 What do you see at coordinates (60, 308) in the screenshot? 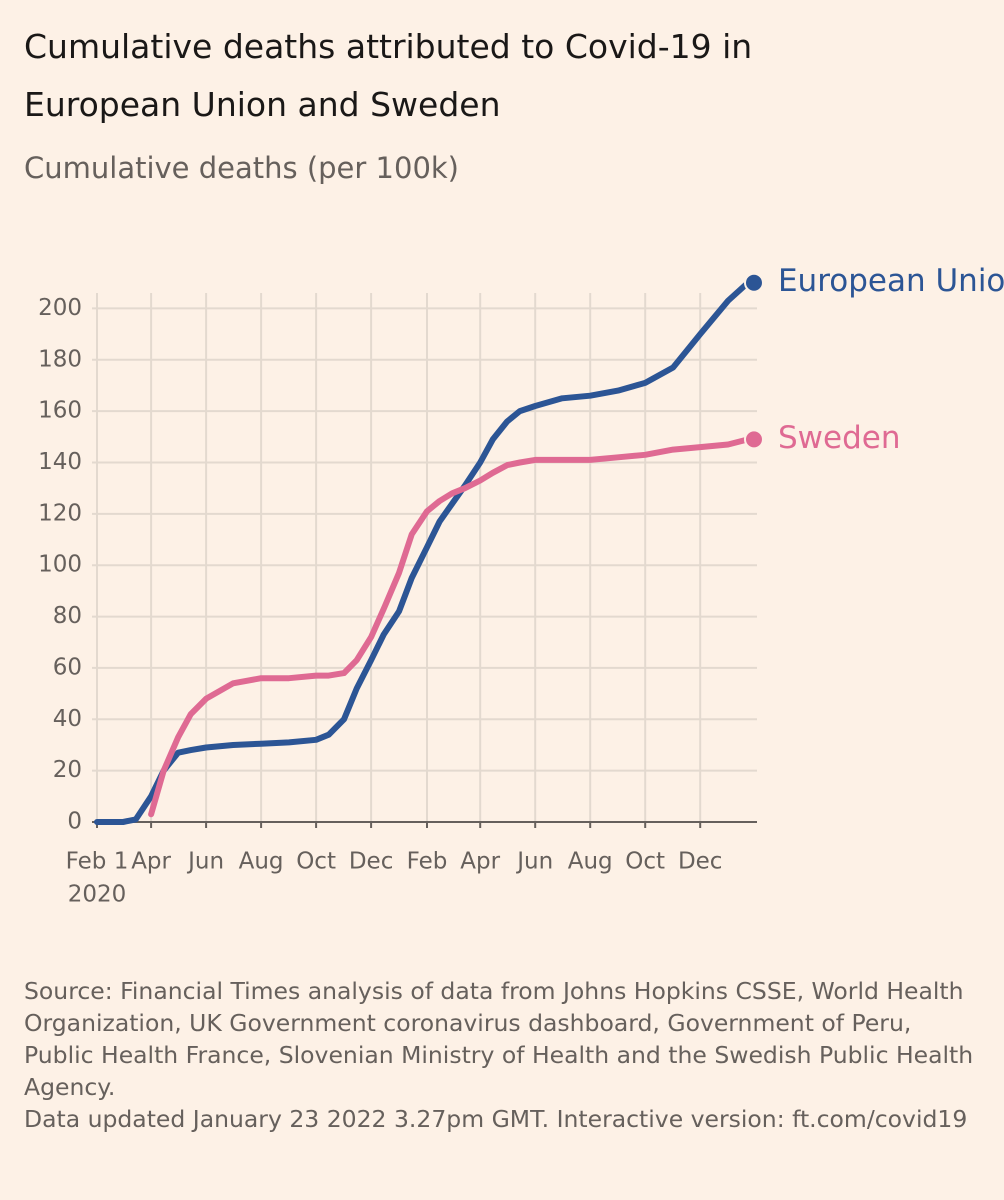
I see `y-tick-label: 200` at bounding box center [60, 308].